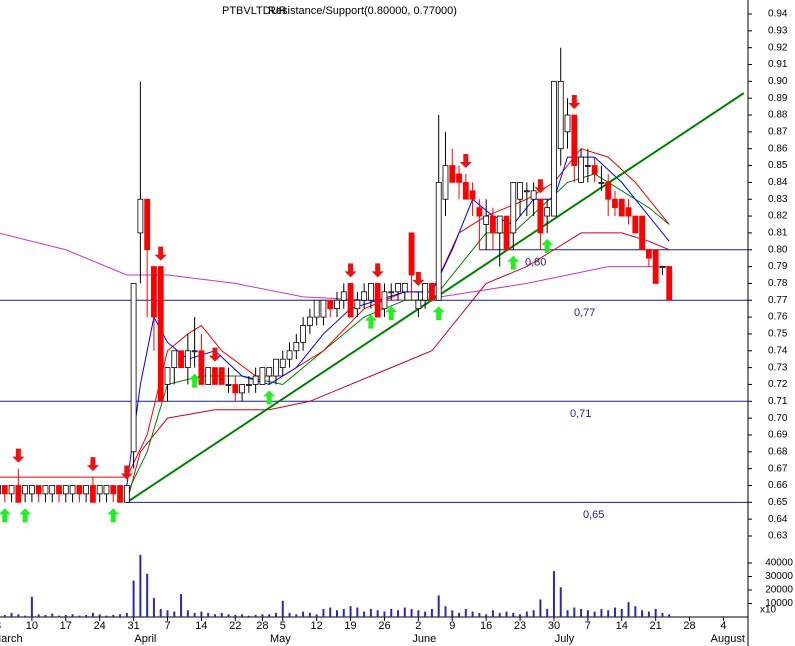  I want to click on x-tick-label: 22, so click(235, 626).